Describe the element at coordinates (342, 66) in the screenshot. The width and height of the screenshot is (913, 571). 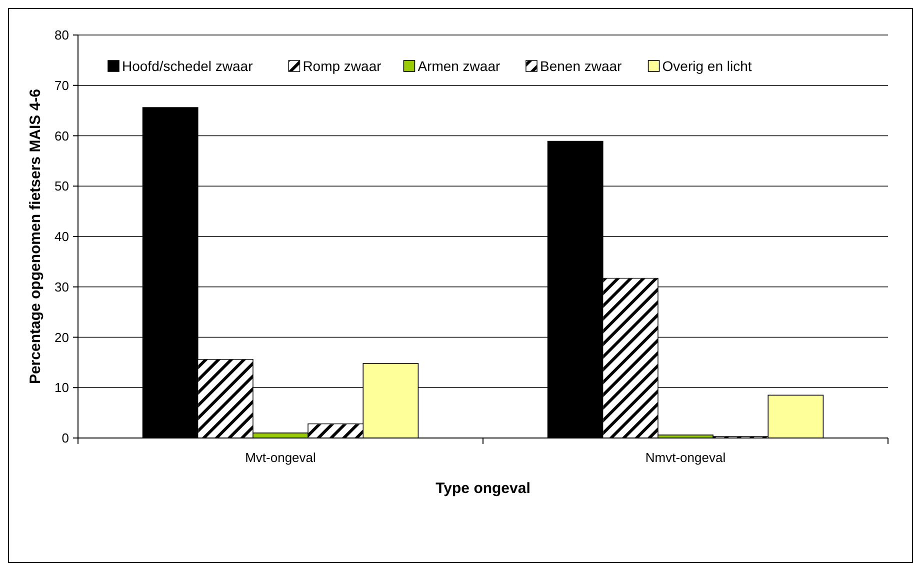
I see `legend-label: Romp zwaar` at that location.